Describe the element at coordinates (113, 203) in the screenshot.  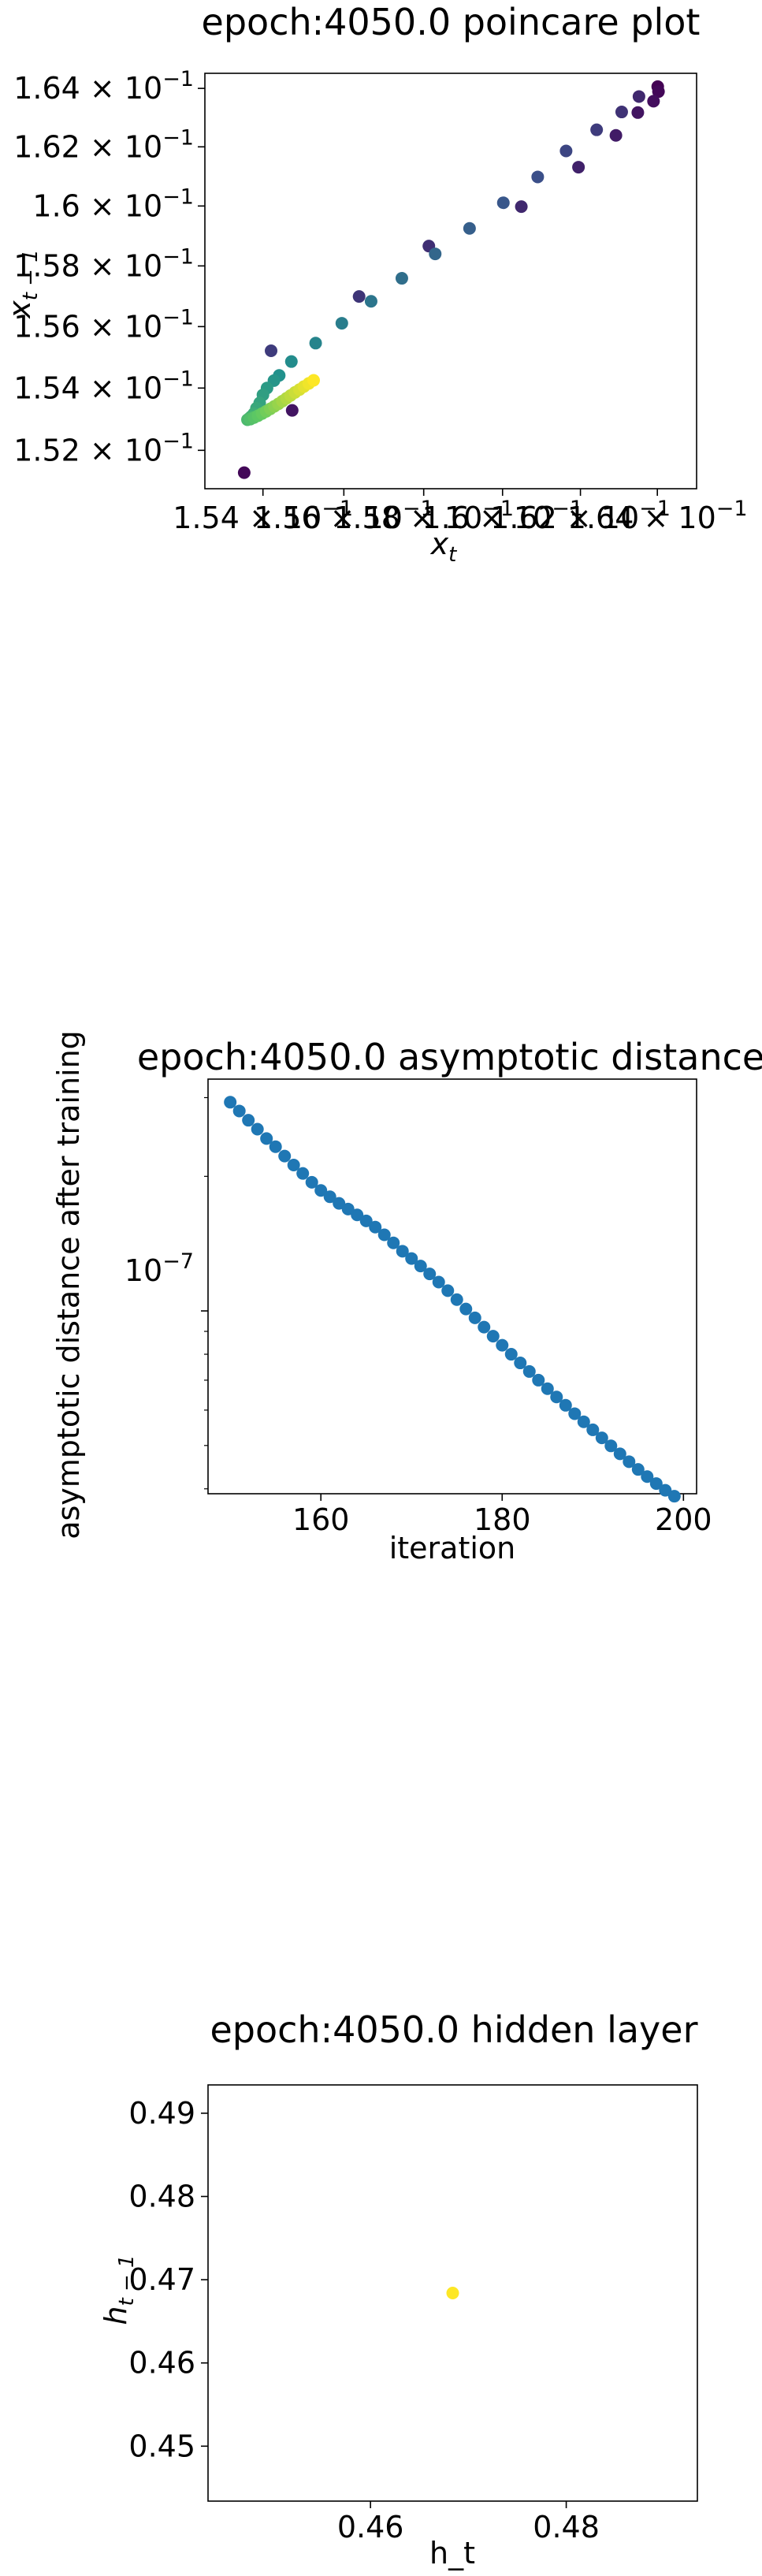
I see `poincare-y-tick-label: 1.6 × 10⁻¹` at that location.